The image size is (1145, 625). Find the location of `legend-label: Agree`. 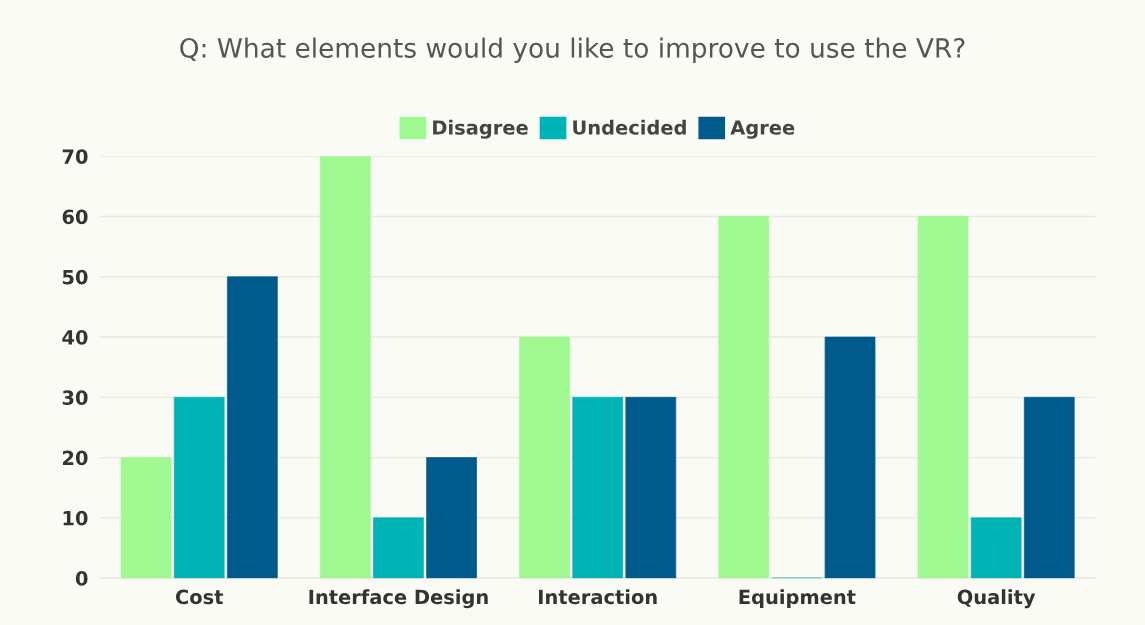

legend-label: Agree is located at coordinates (762, 129).